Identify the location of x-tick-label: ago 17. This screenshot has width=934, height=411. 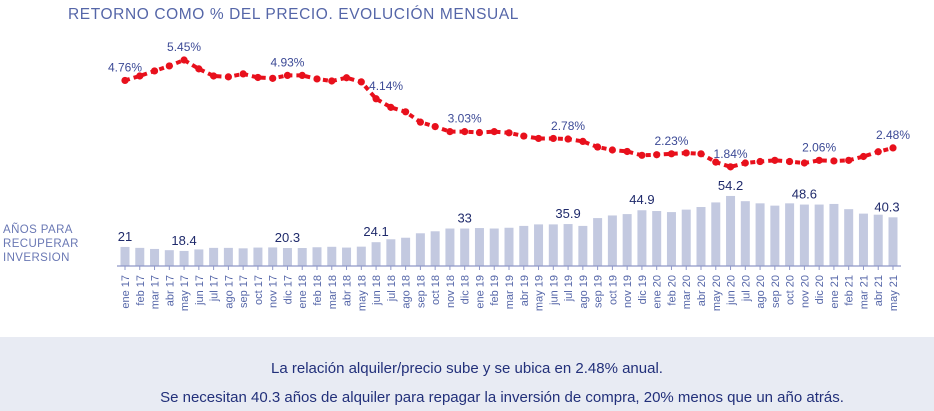
(229, 292).